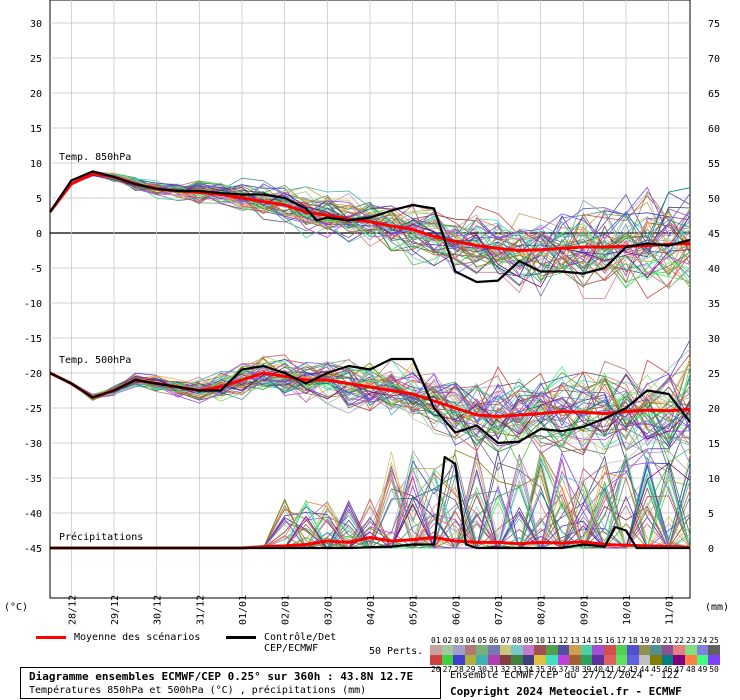 The height and width of the screenshot is (700, 740). What do you see at coordinates (566, 691) in the screenshot?
I see `copyright: Copyright 2024 Meteociel.fr - ECMWF` at bounding box center [566, 691].